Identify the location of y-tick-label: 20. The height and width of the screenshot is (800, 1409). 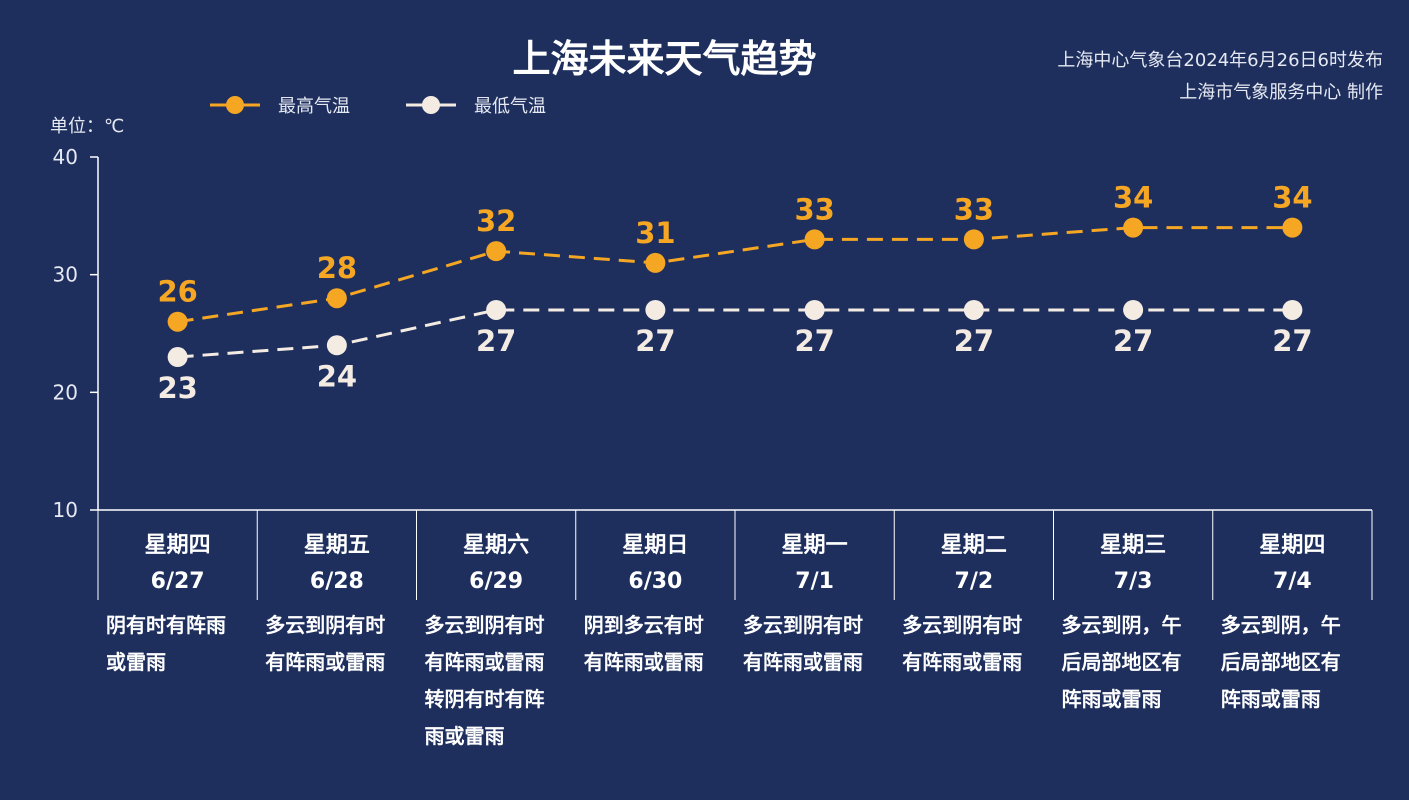
(65, 392).